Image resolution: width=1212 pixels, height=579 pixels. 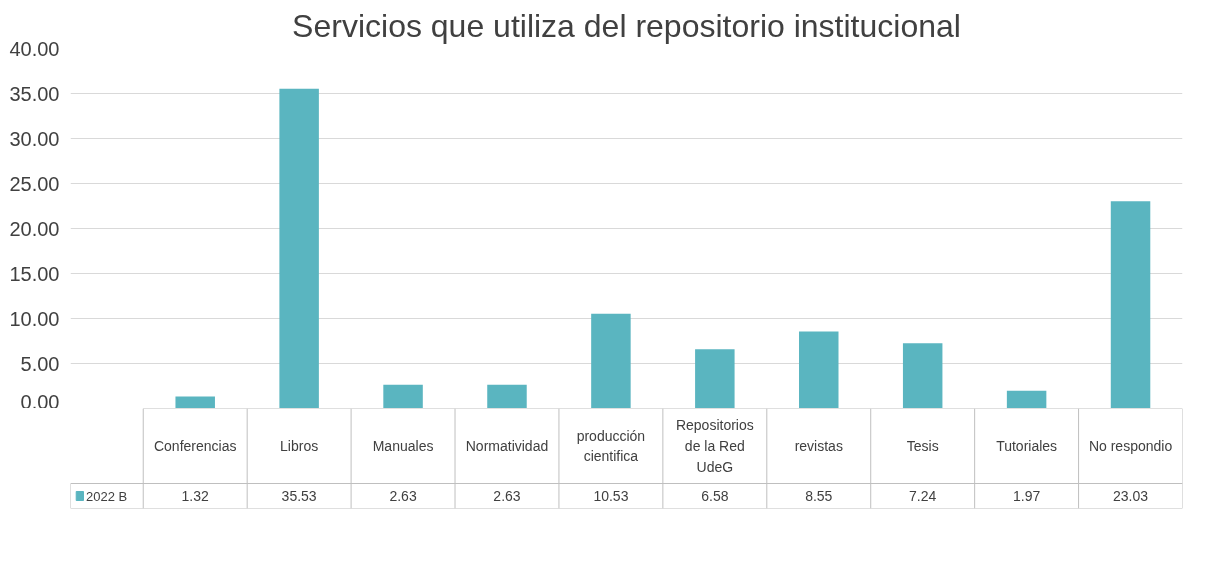 I want to click on data-label: 1.32, so click(x=195, y=496).